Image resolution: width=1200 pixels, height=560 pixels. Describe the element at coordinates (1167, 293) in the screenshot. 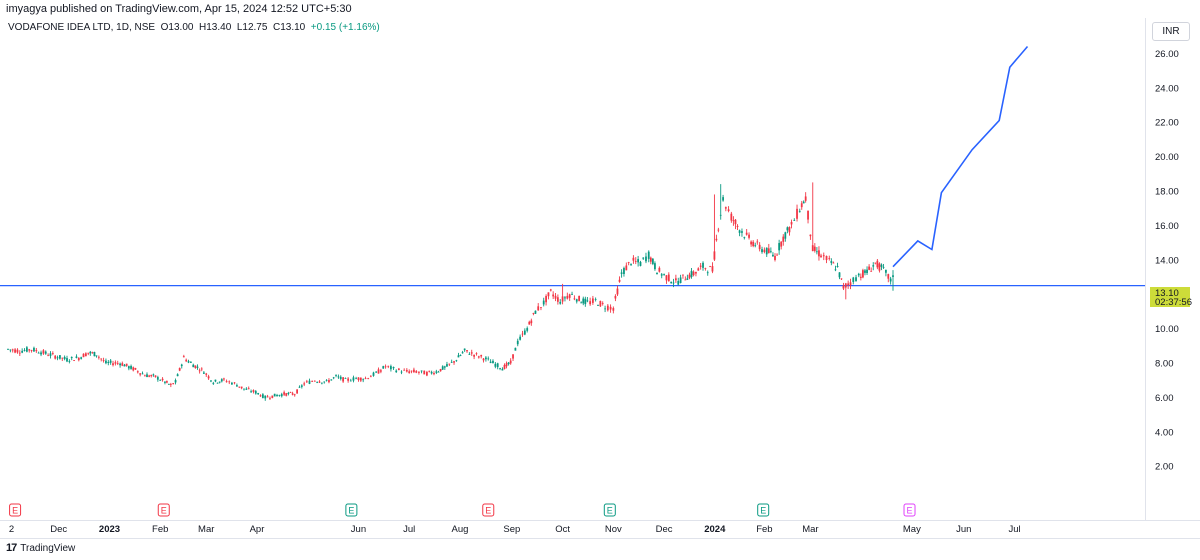

I see `price-tag-price: 13.10` at that location.